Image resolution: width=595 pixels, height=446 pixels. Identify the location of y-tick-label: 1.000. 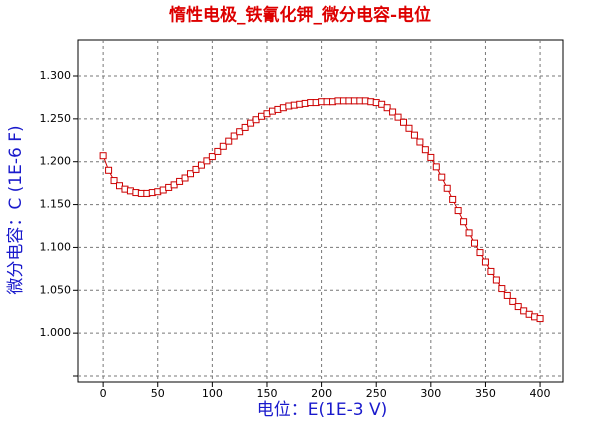
(56, 332).